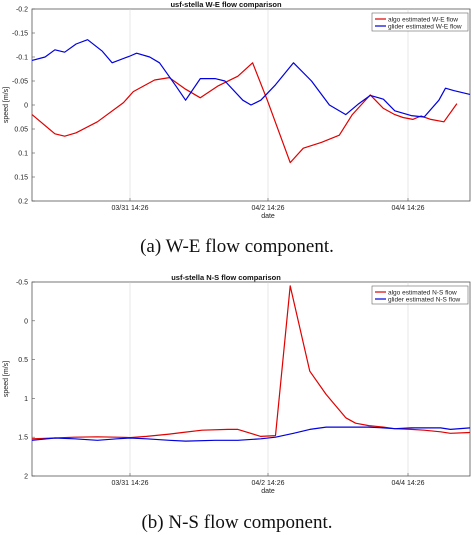  What do you see at coordinates (22, 10) in the screenshot?
I see `y-tick-label: -0.2` at bounding box center [22, 10].